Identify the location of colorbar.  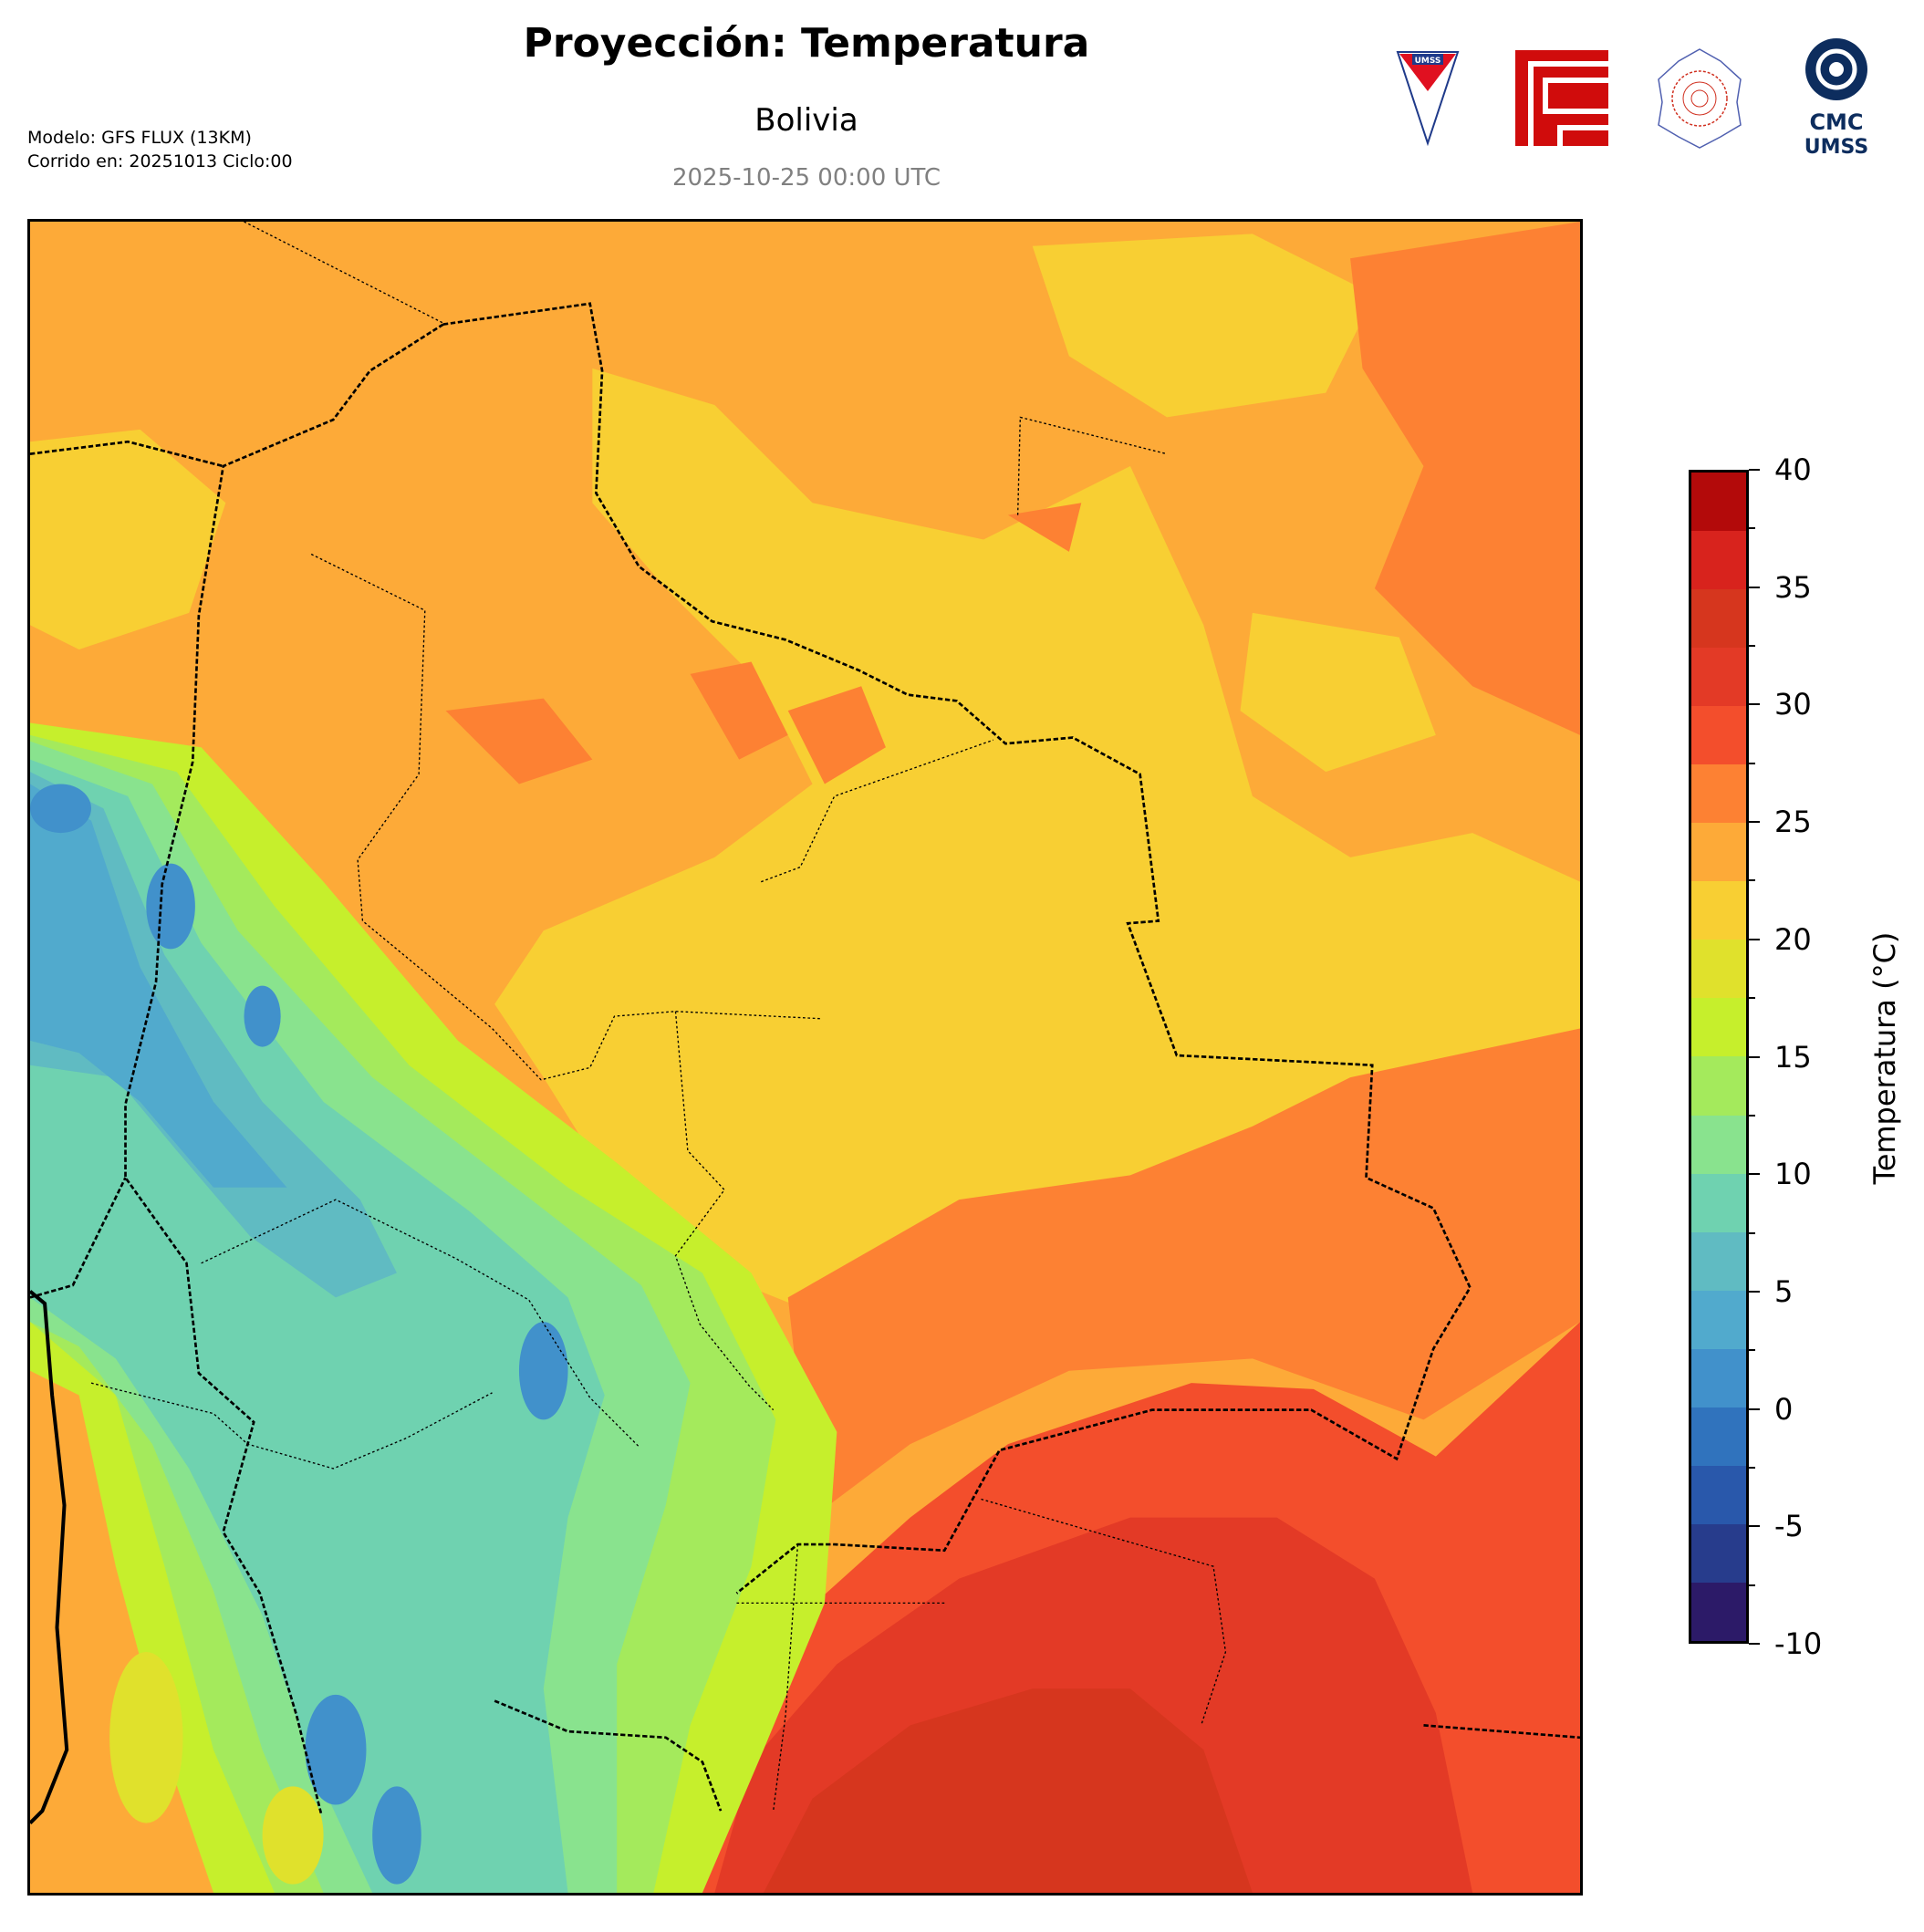
(1719, 1057).